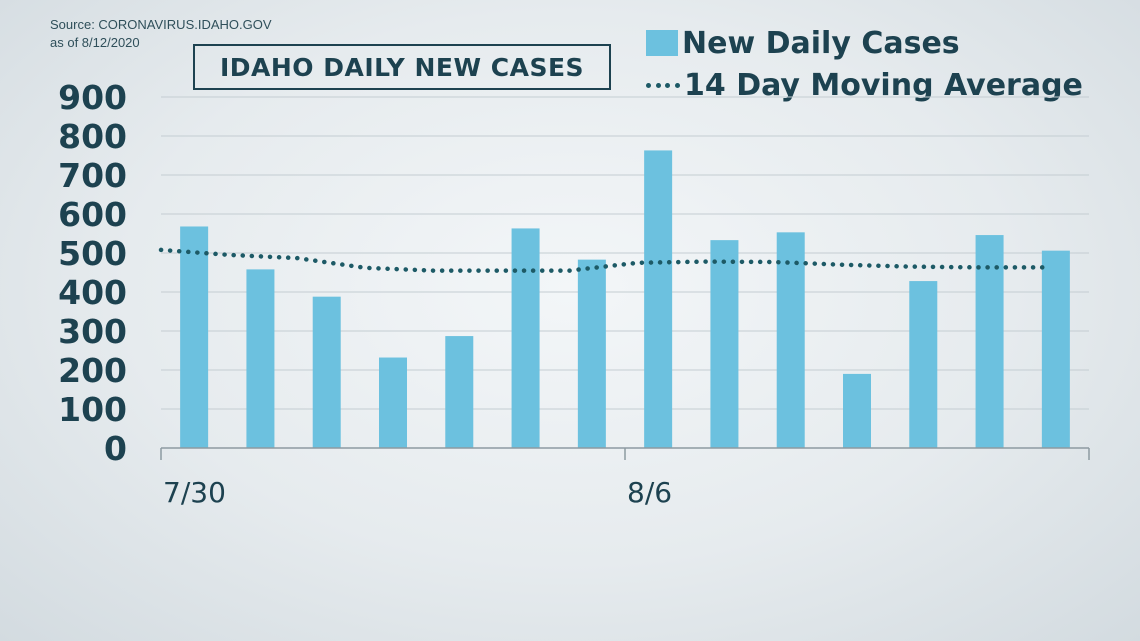 This screenshot has height=641, width=1140. What do you see at coordinates (662, 43) in the screenshot?
I see `bar-swatch-icon` at bounding box center [662, 43].